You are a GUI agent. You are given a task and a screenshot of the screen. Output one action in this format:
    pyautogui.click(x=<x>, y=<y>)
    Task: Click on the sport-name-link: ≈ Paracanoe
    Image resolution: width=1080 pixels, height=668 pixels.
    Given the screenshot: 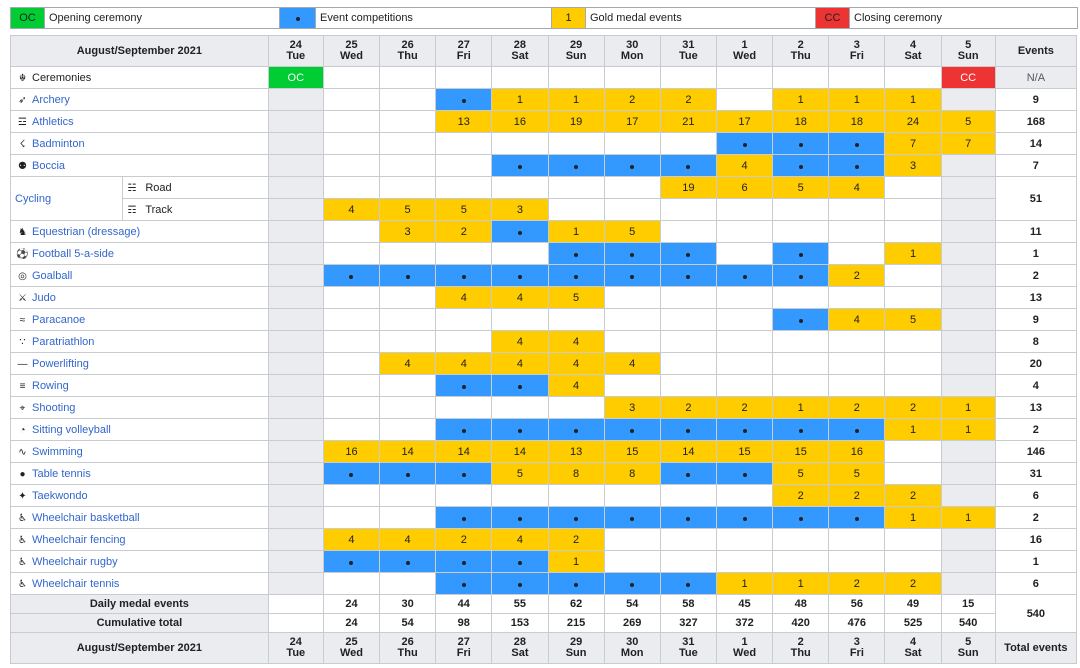 What is the action you would take?
    pyautogui.click(x=139, y=319)
    